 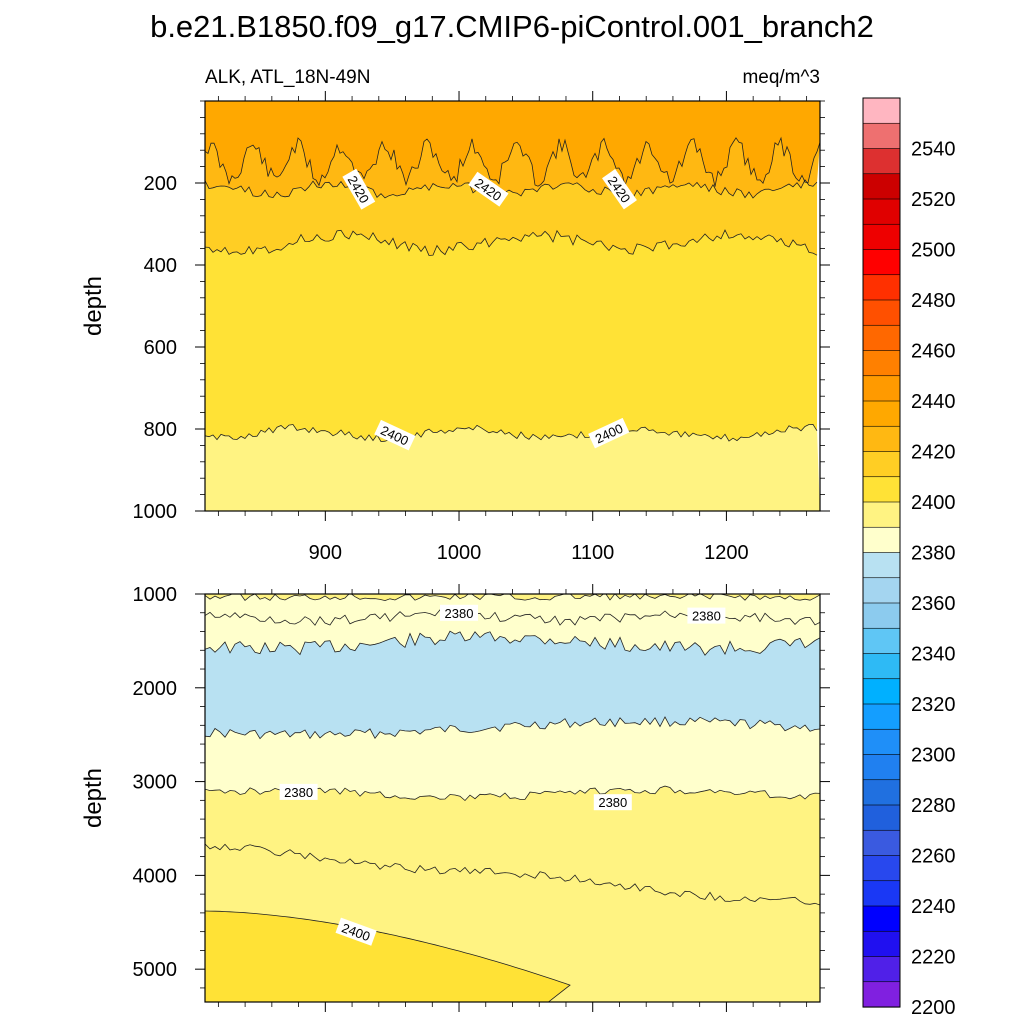 What do you see at coordinates (933, 756) in the screenshot?
I see `colorbar-label: 2300` at bounding box center [933, 756].